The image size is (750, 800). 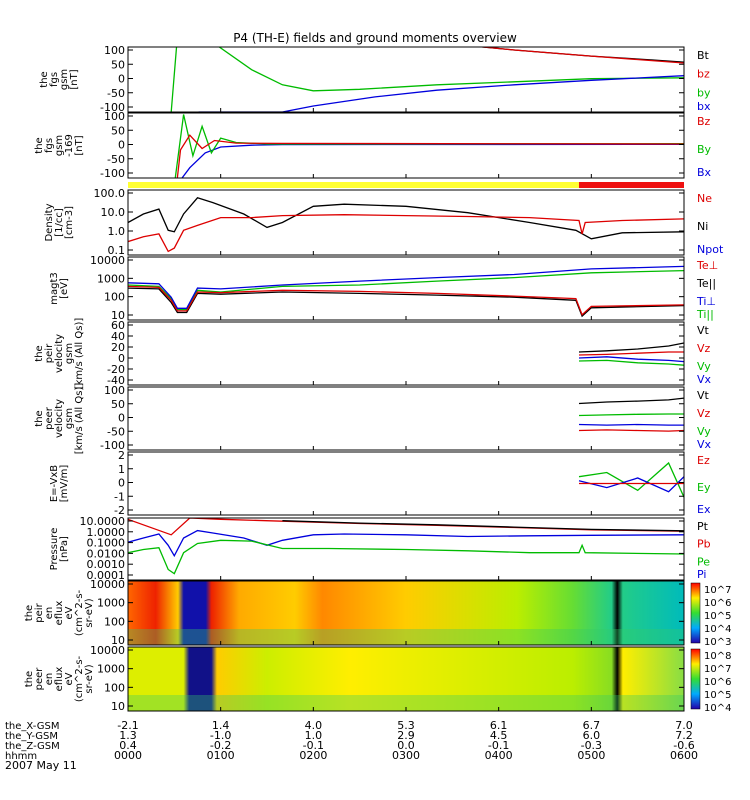 I want to click on ephemeris-value: 4.5, so click(x=499, y=735).